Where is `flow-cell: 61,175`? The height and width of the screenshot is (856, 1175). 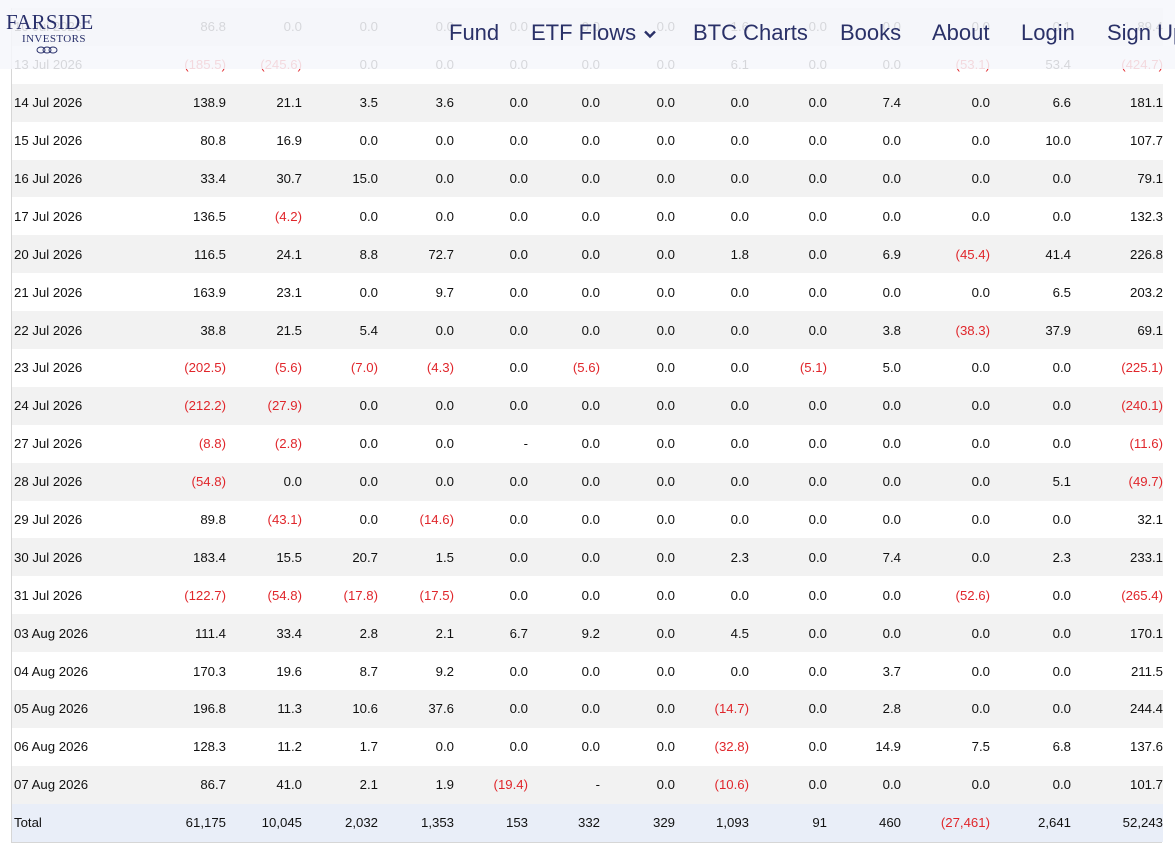
flow-cell: 61,175 is located at coordinates (169, 822).